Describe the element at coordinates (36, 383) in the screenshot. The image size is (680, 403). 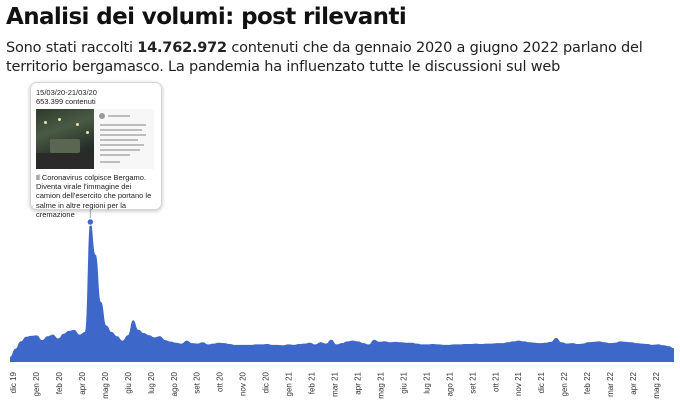
I see `x-tick-label: gen 20` at that location.